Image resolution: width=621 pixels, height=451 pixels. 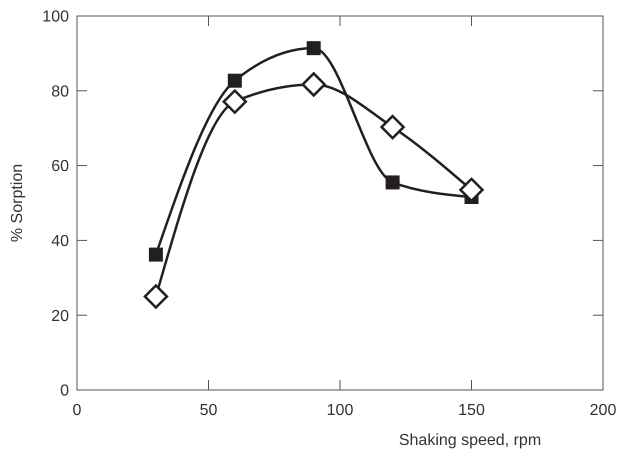 I want to click on x-tick-label: 200, so click(x=603, y=410).